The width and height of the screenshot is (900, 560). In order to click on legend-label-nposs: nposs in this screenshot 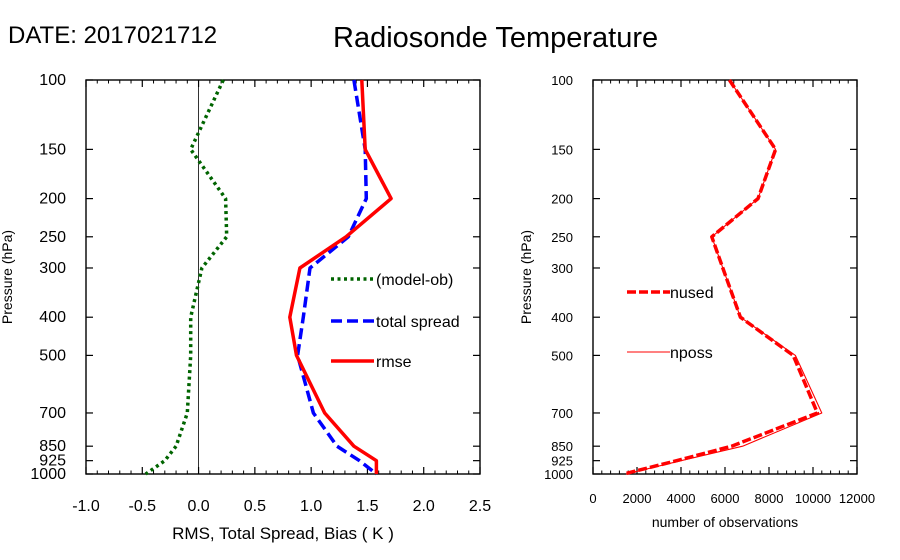, I will do `click(691, 353)`.